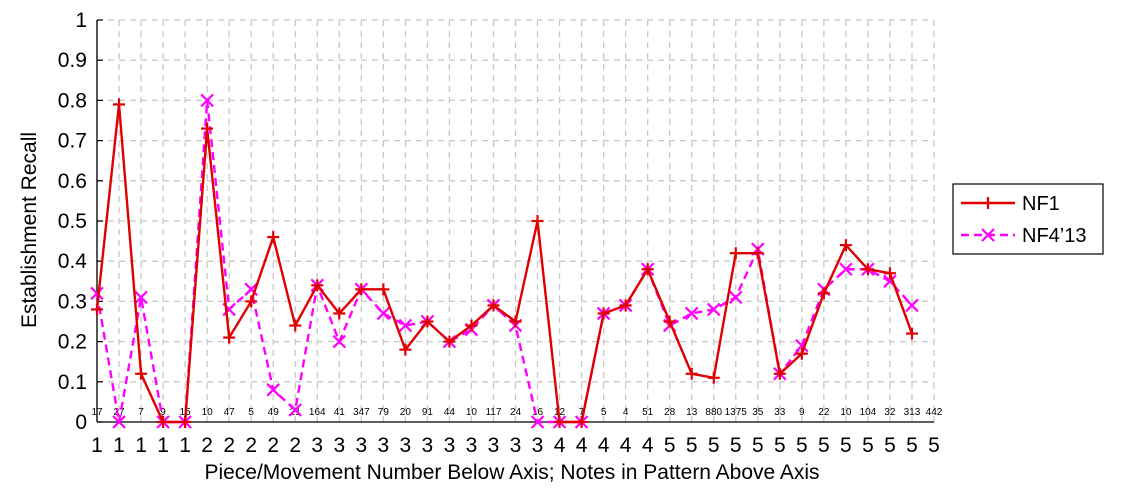 This screenshot has height=497, width=1126. Describe the element at coordinates (73, 261) in the screenshot. I see `y-tick-label: 0.4` at that location.